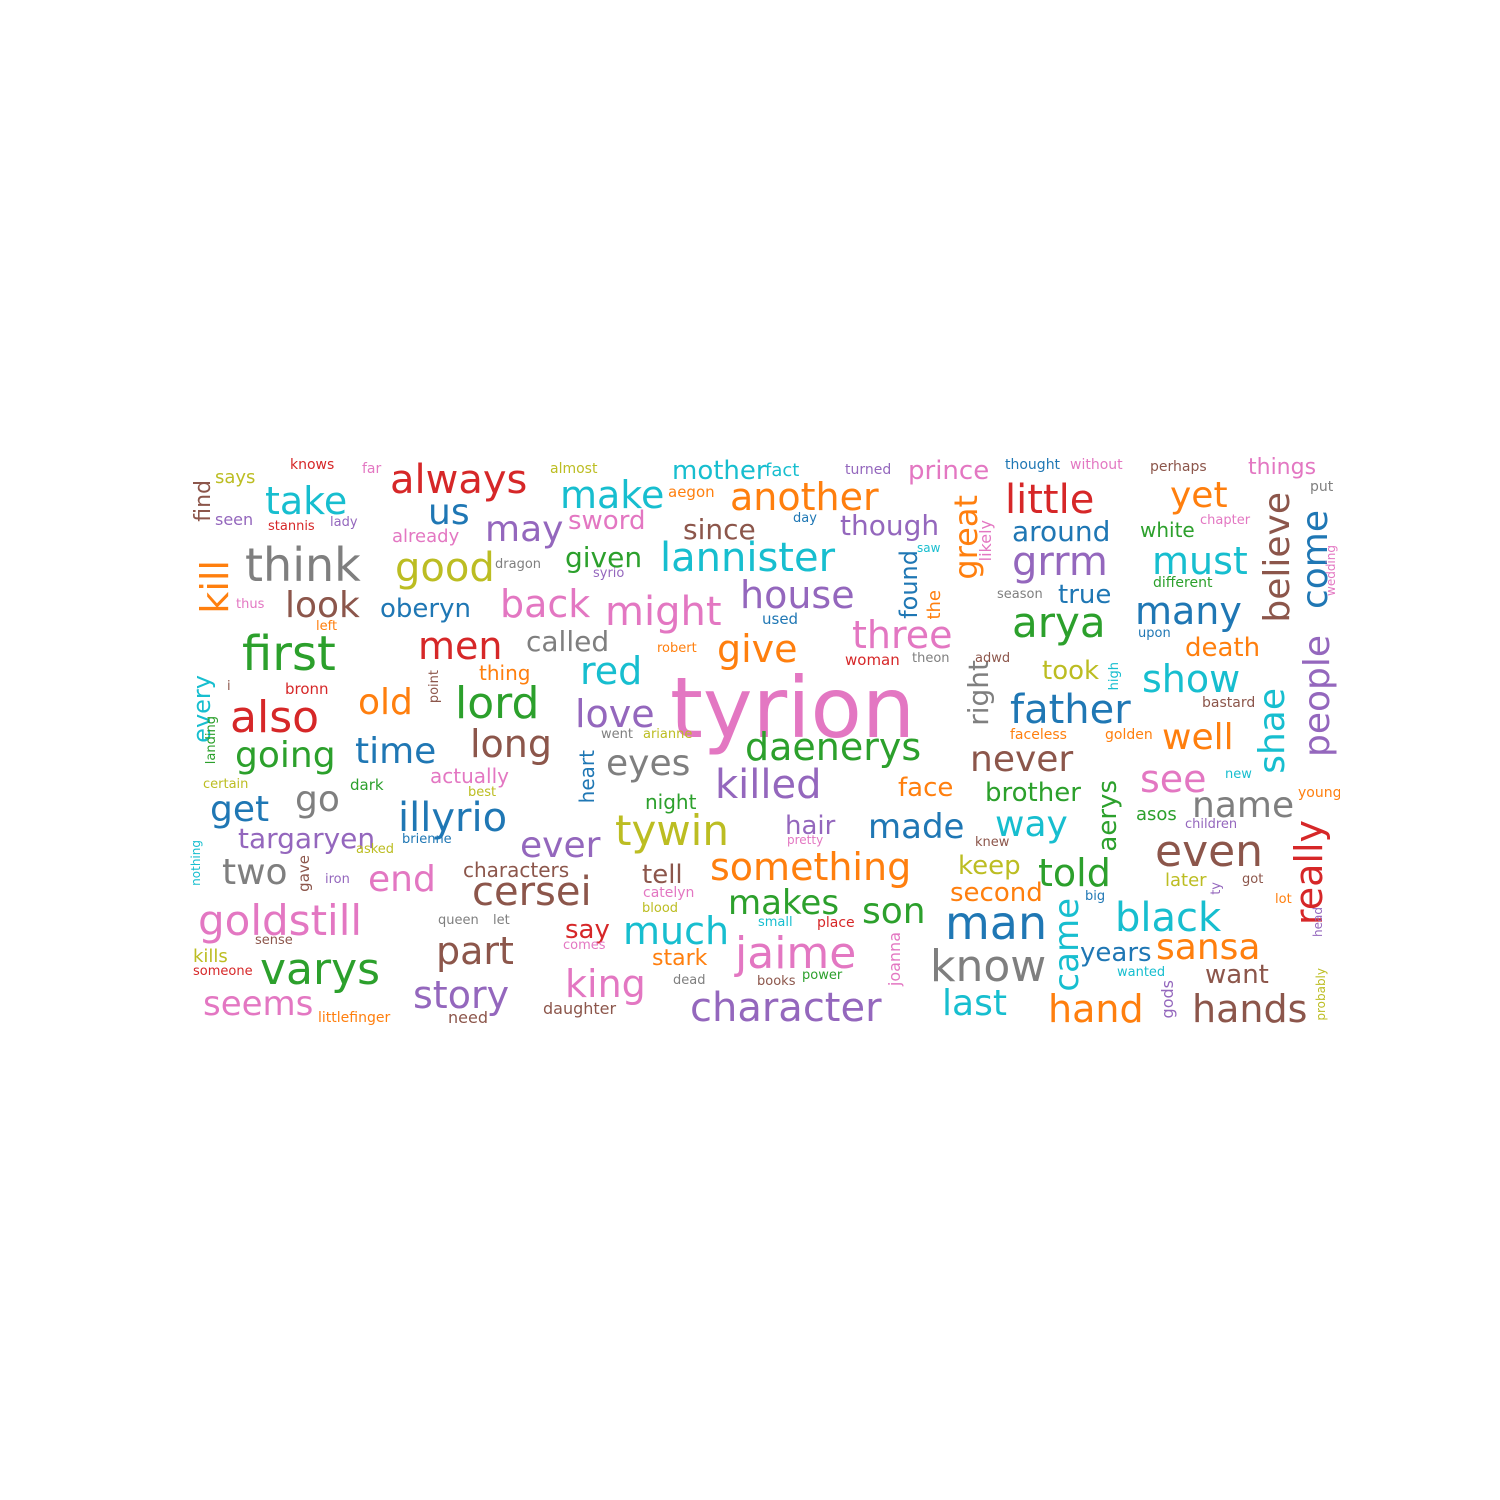 Image resolution: width=1500 pixels, height=1500 pixels. Describe the element at coordinates (250, 604) in the screenshot. I see `word-thus: thus` at that location.